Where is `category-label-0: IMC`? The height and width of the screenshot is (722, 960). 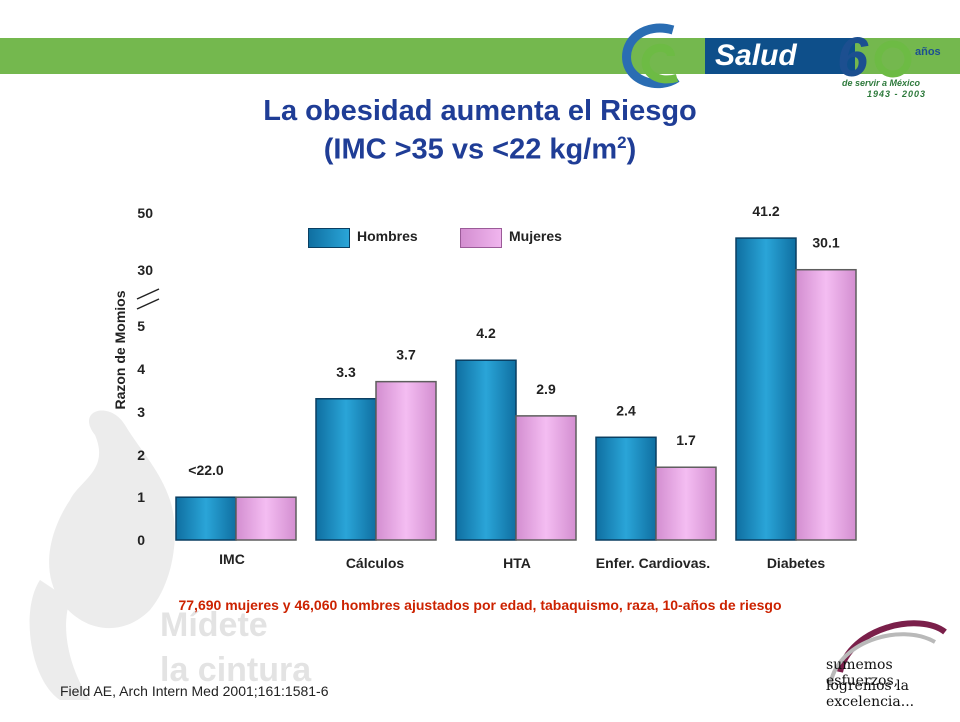 category-label-0: IMC is located at coordinates (232, 559).